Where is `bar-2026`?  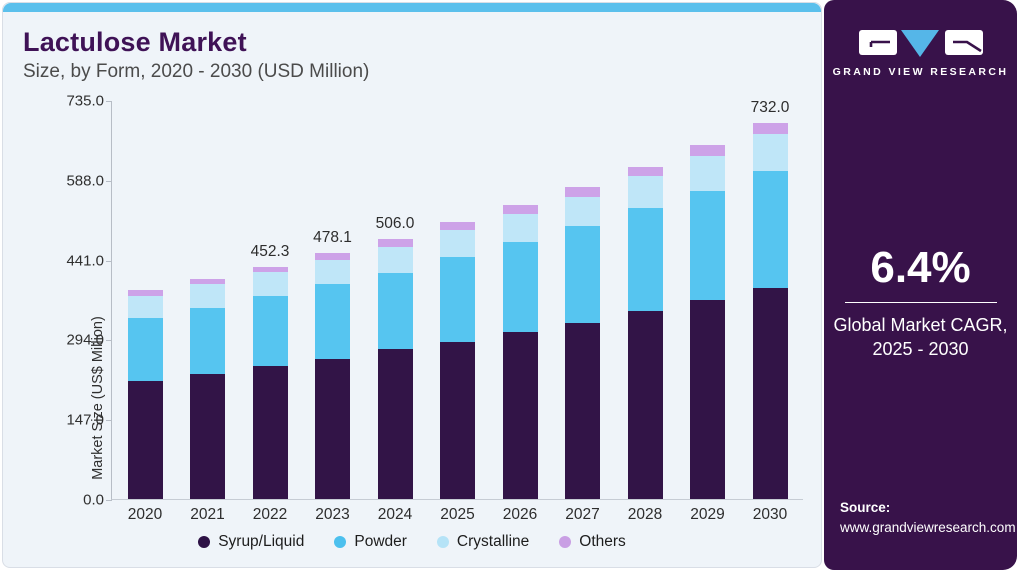 bar-2026 is located at coordinates (520, 351).